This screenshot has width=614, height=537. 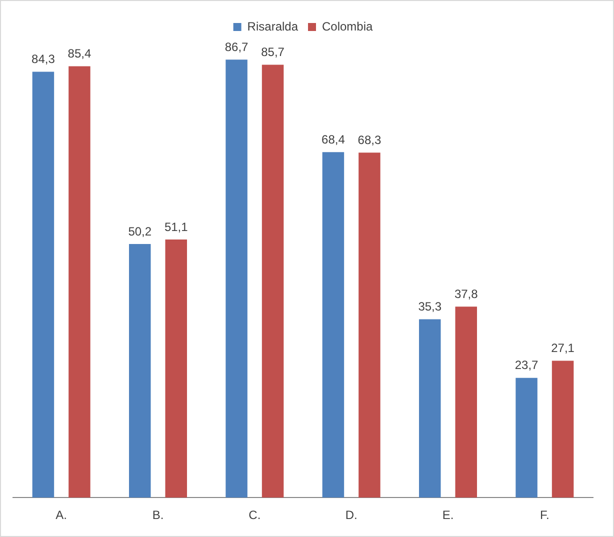 I want to click on legend-label: Risaralda, so click(x=272, y=26).